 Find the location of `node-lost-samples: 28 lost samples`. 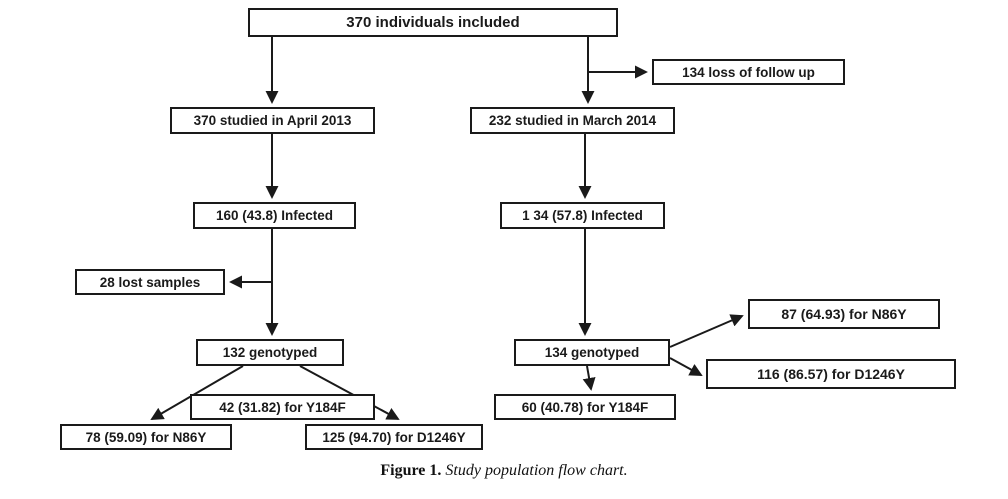

node-lost-samples: 28 lost samples is located at coordinates (150, 282).